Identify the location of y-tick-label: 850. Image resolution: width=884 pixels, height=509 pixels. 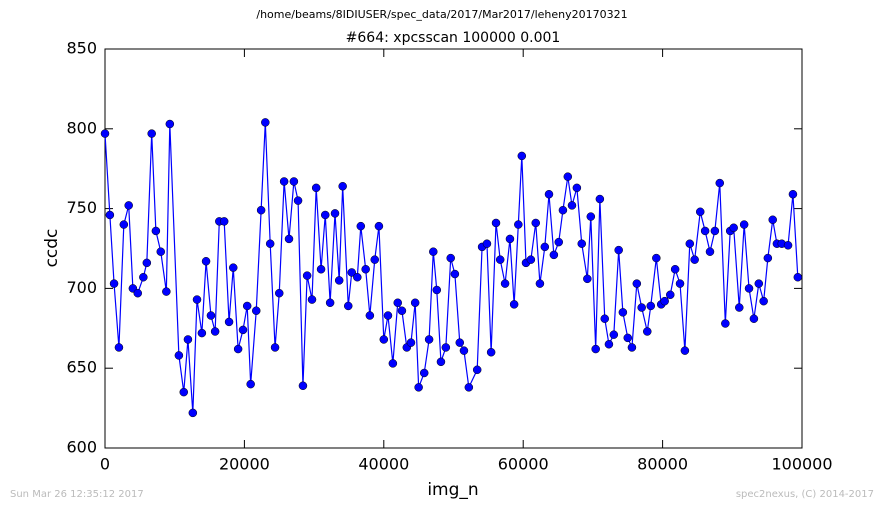
(81, 48).